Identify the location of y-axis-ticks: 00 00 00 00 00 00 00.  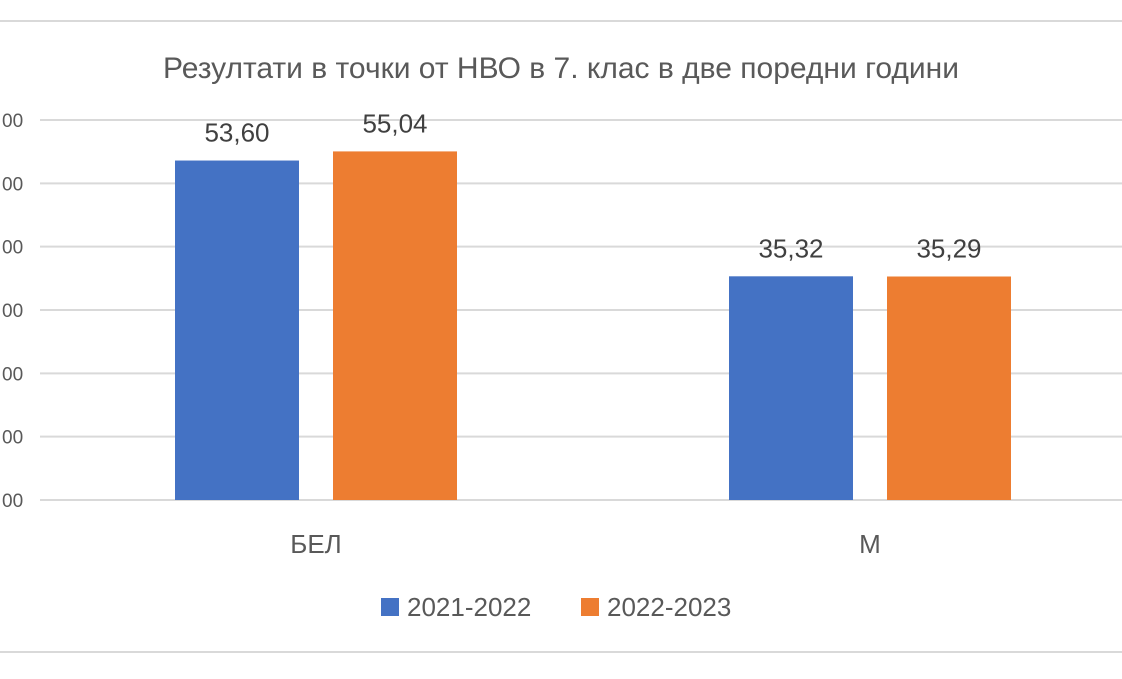
(12, 311).